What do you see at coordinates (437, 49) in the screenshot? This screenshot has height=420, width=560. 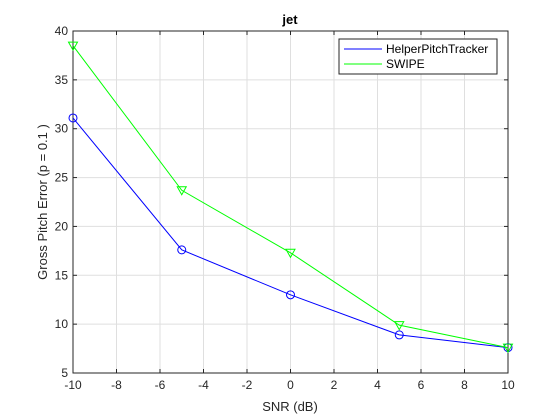 I see `legend-label-helperpitchtracker: HelperPitchTracker` at bounding box center [437, 49].